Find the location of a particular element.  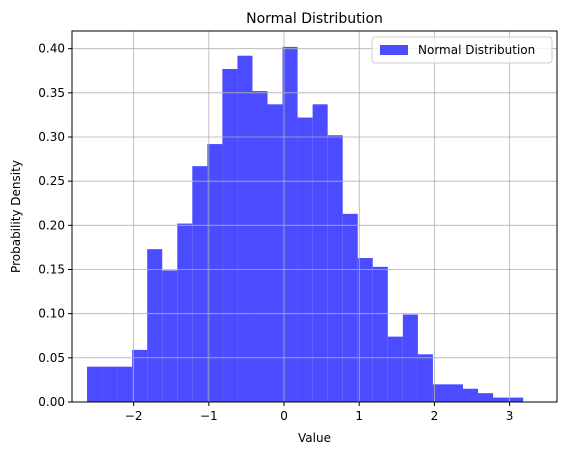

y-tick-label: 0.20 is located at coordinates (51, 225).